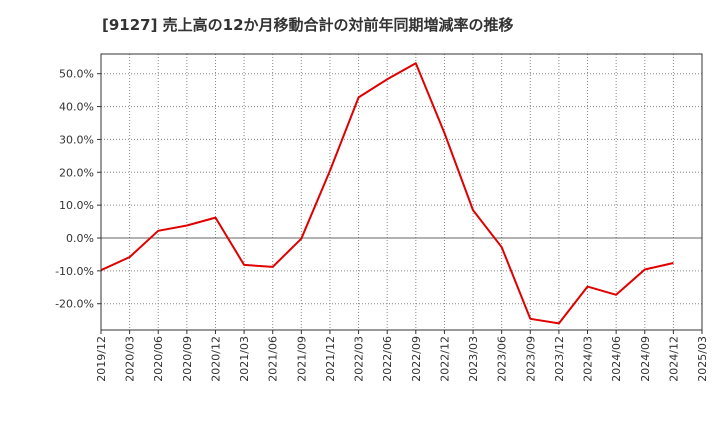 Image resolution: width=720 pixels, height=440 pixels. Describe the element at coordinates (74, 304) in the screenshot. I see `y-tick-label: -20.0%` at that location.